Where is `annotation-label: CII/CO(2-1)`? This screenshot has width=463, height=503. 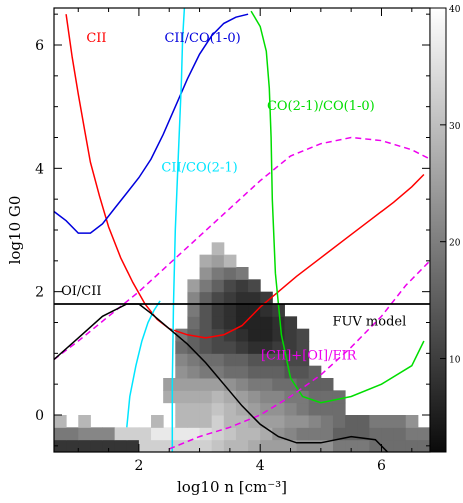
annotation-label: CII/CO(2-1) is located at coordinates (199, 167).